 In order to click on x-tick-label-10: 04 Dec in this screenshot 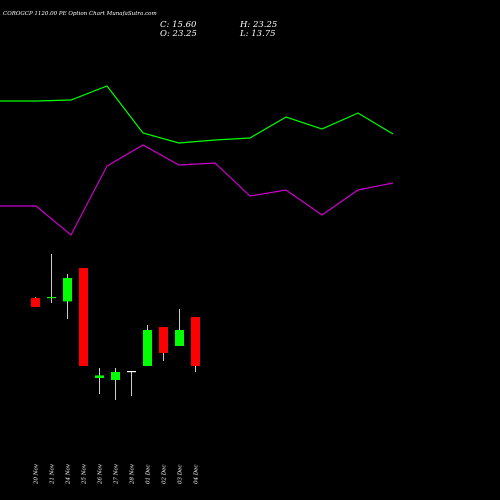, I will do `click(197, 475)`.